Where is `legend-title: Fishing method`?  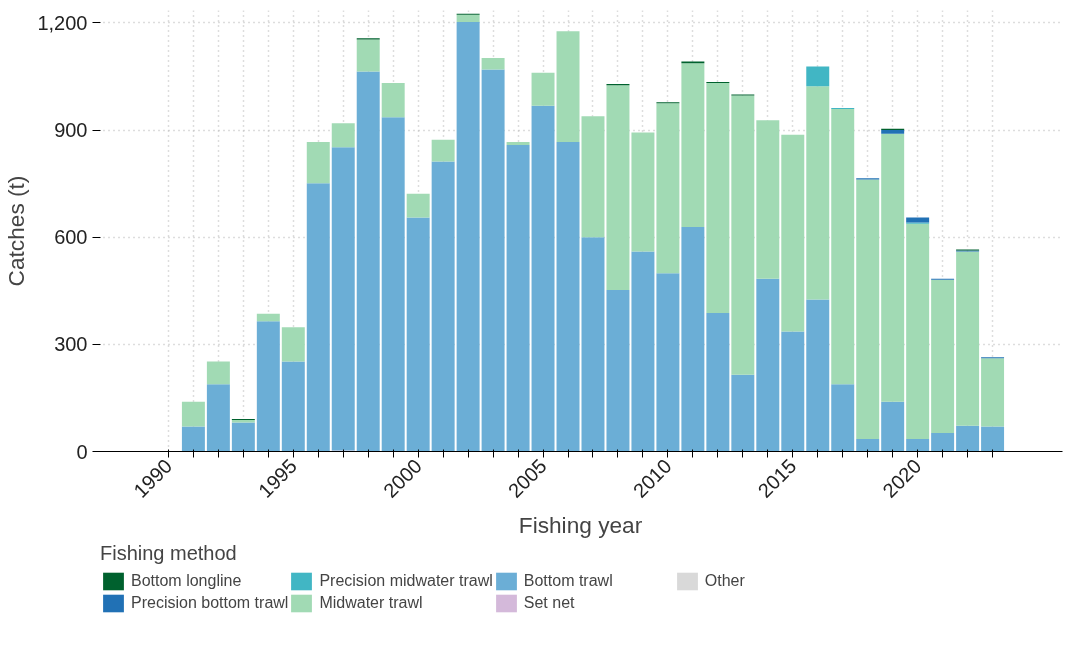
legend-title: Fishing method is located at coordinates (169, 553).